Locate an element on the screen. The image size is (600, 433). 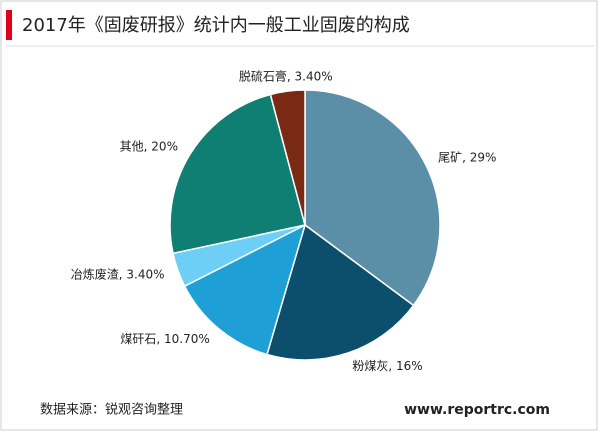
data-label: 其他, 20% is located at coordinates (149, 147).